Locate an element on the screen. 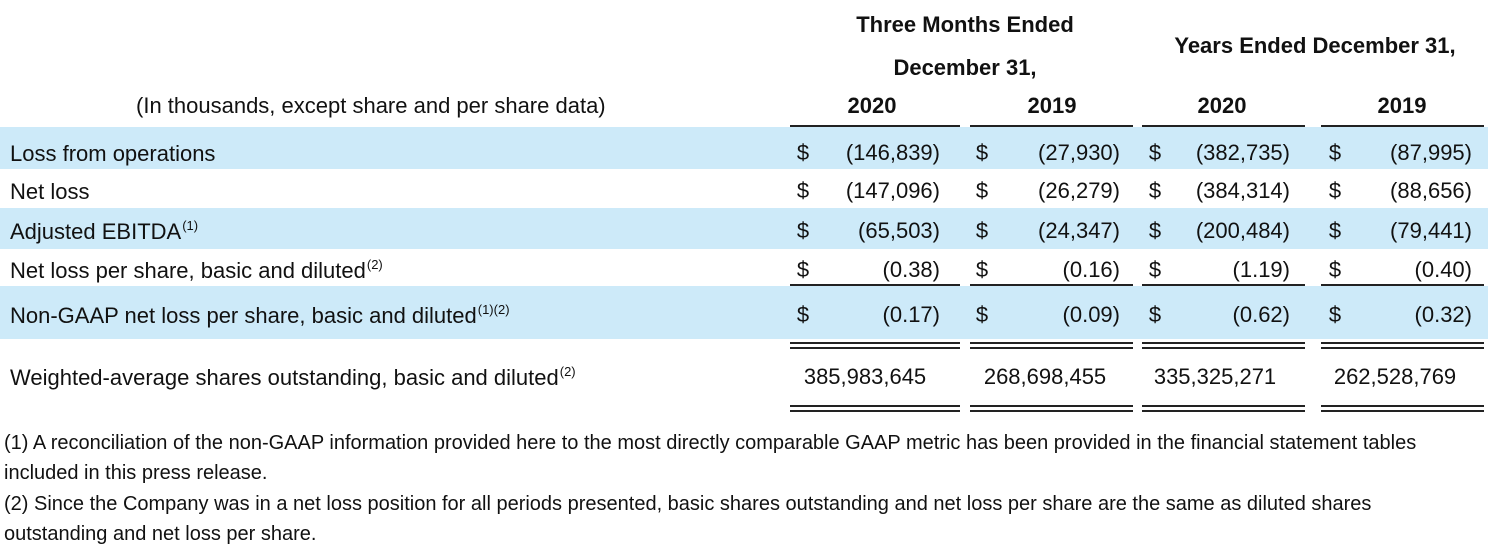  year-header-y2020: 2020 is located at coordinates (1222, 105).